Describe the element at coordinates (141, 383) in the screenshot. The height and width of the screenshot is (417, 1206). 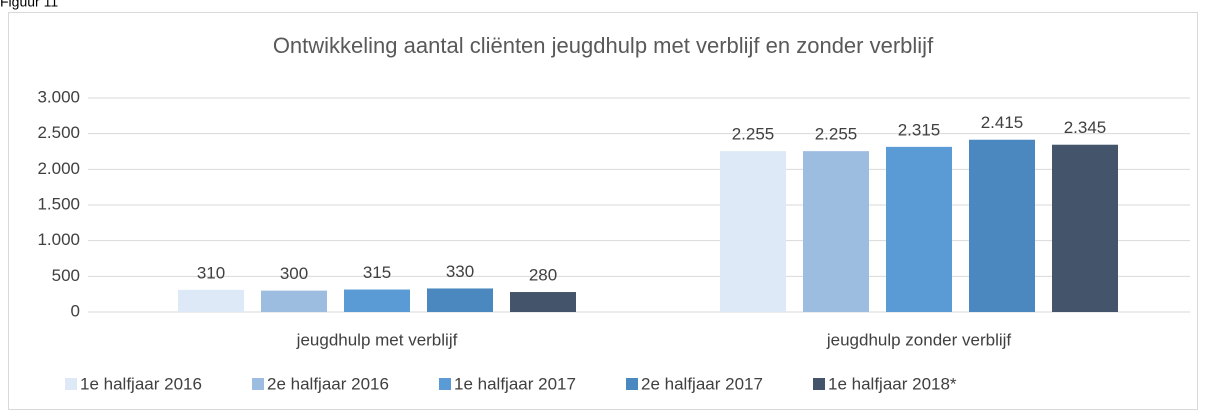
I see `legend-label: 1e halfjaar 2016` at that location.